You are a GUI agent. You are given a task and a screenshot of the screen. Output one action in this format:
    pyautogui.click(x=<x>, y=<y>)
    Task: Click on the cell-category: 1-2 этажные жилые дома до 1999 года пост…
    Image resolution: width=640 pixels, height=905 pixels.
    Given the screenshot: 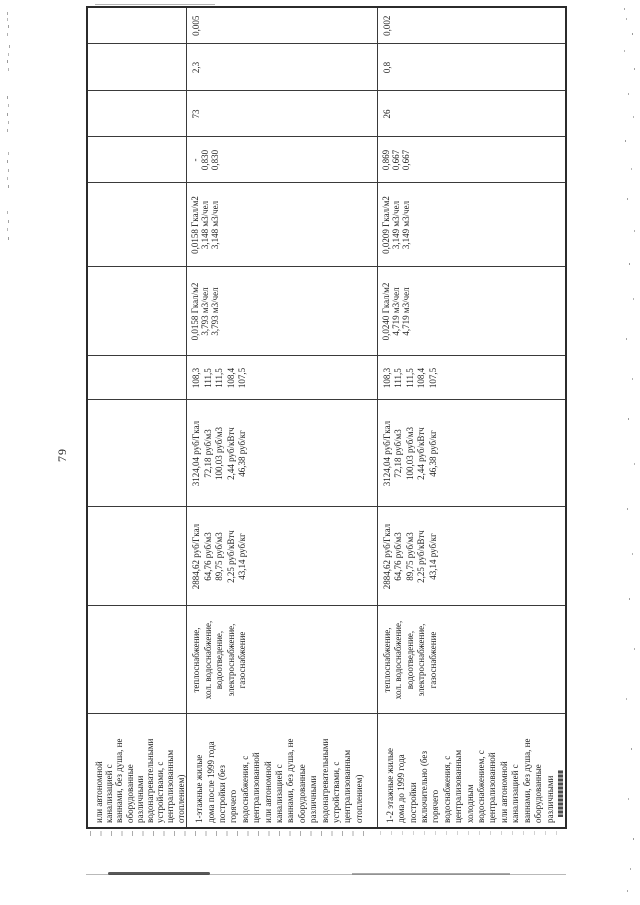 What is the action you would take?
    pyautogui.click(x=471, y=771)
    